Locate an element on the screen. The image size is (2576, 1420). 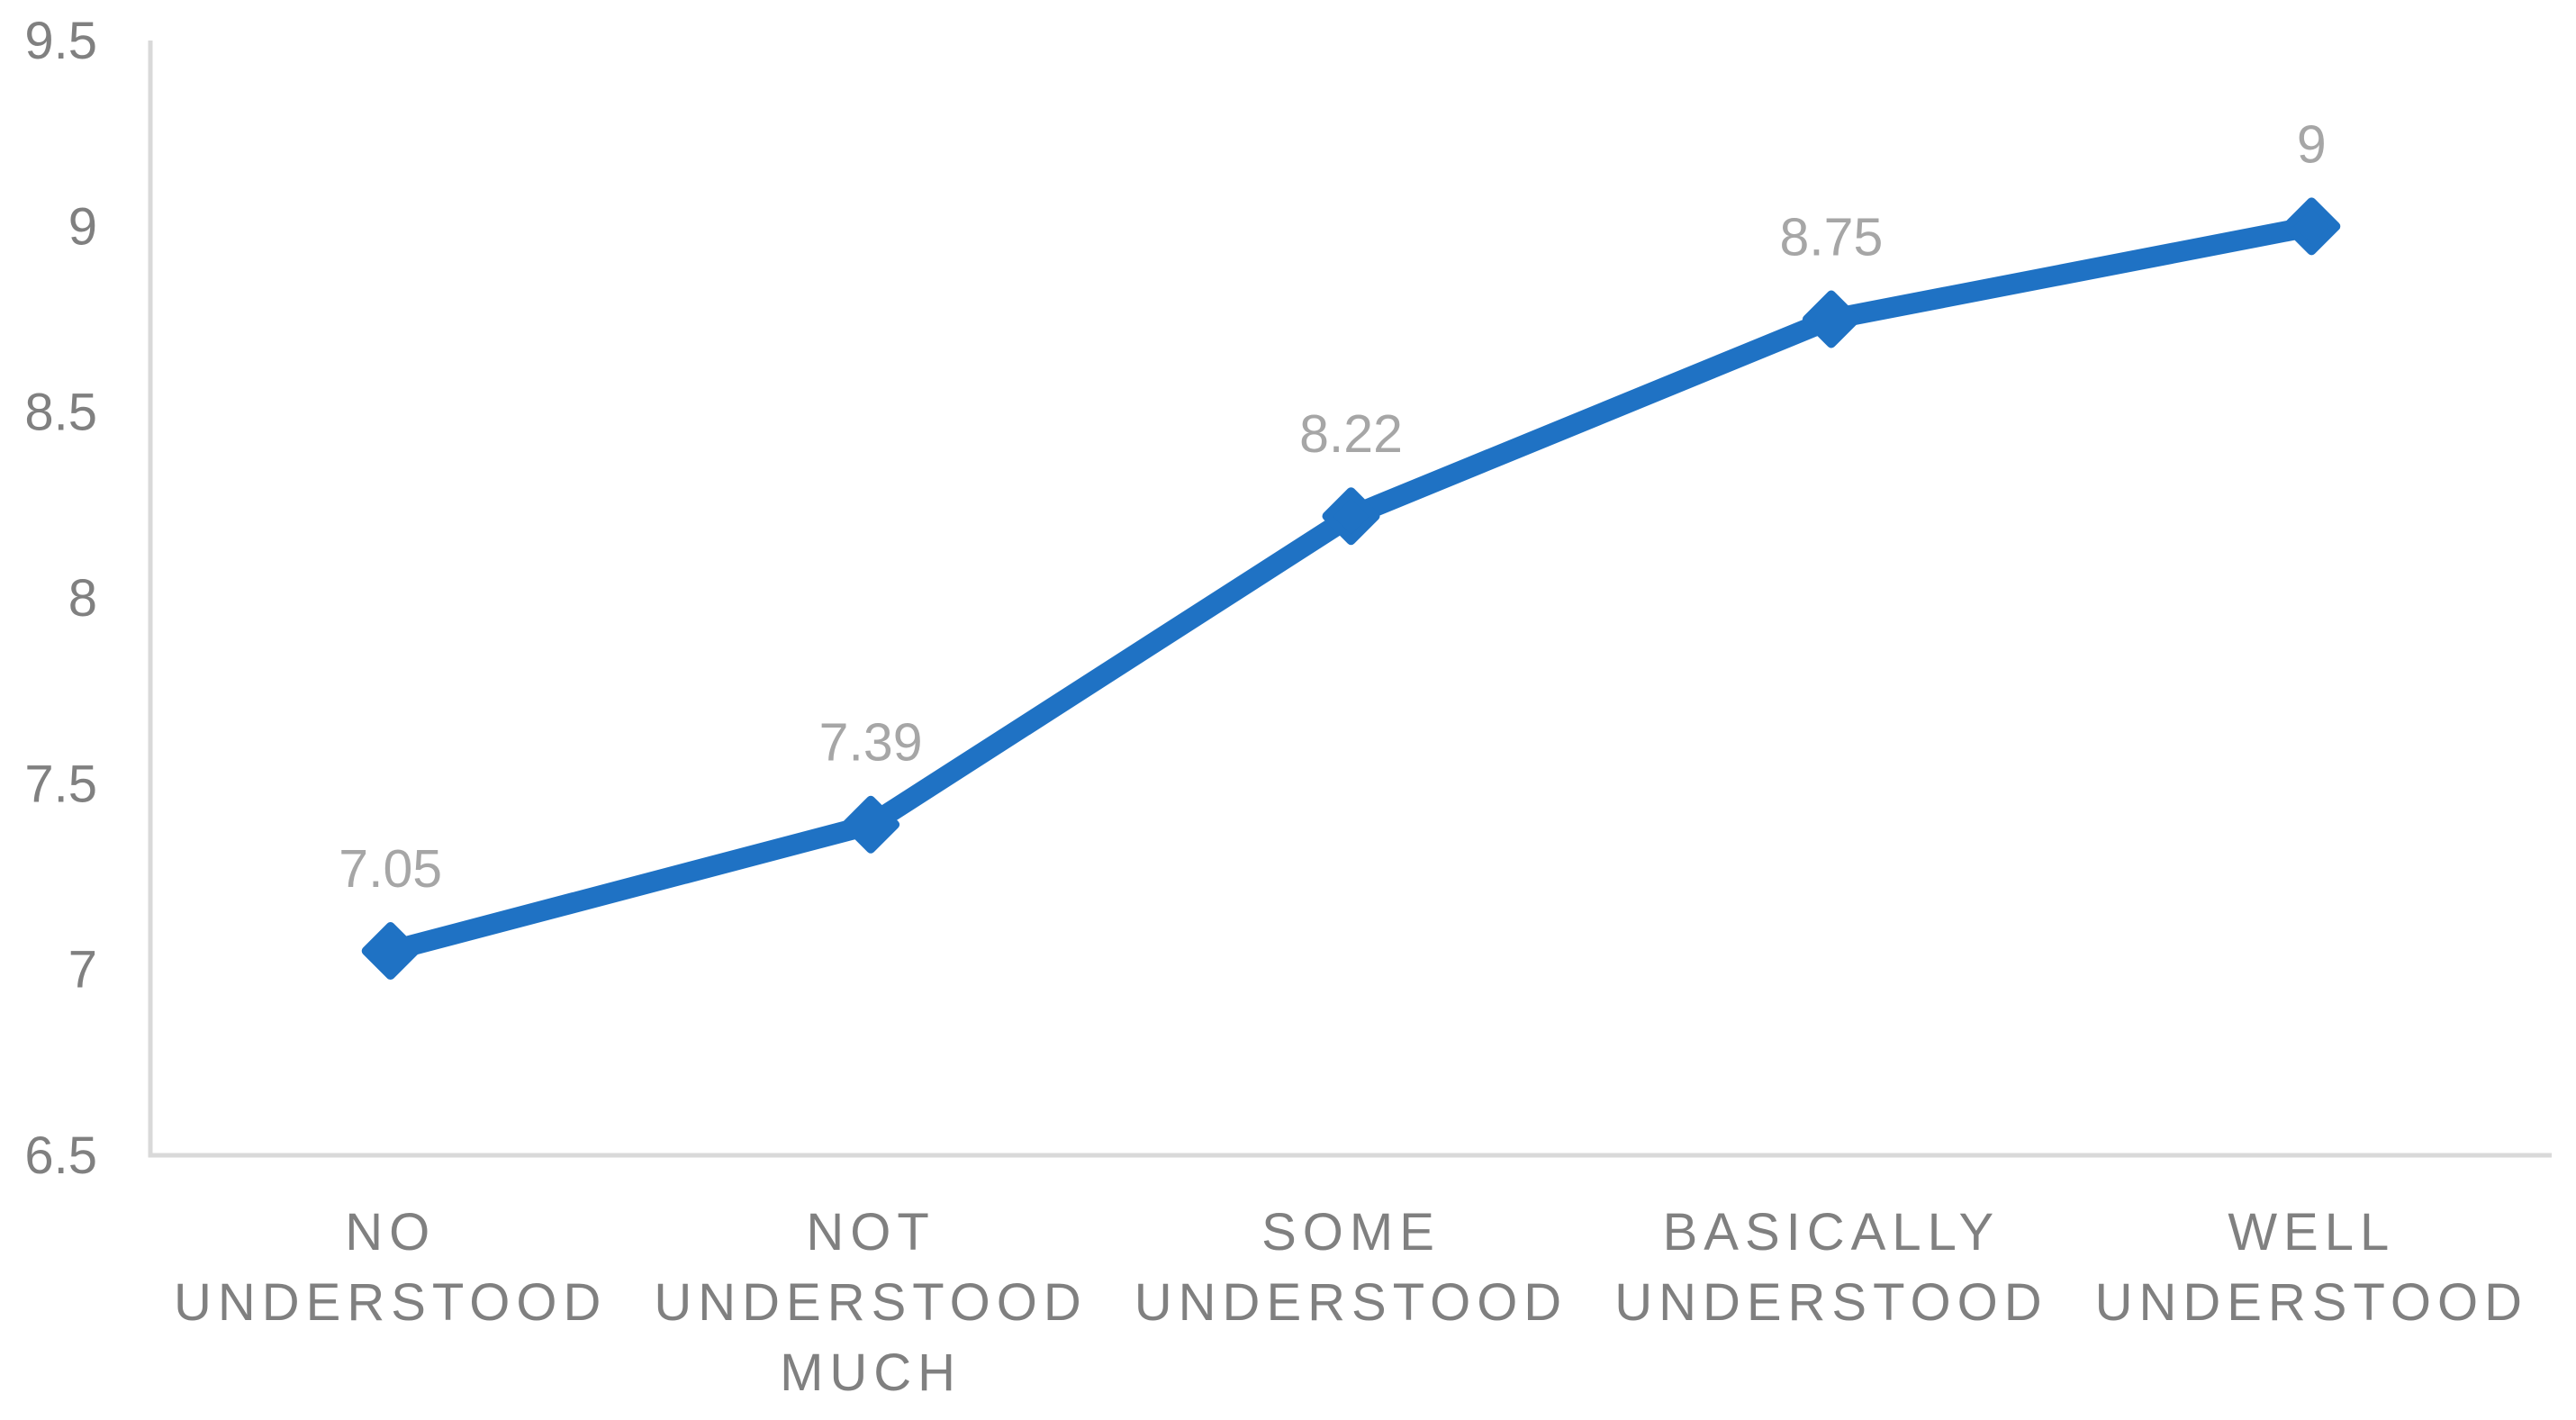
data-point-label: 7.05 is located at coordinates (390, 869).